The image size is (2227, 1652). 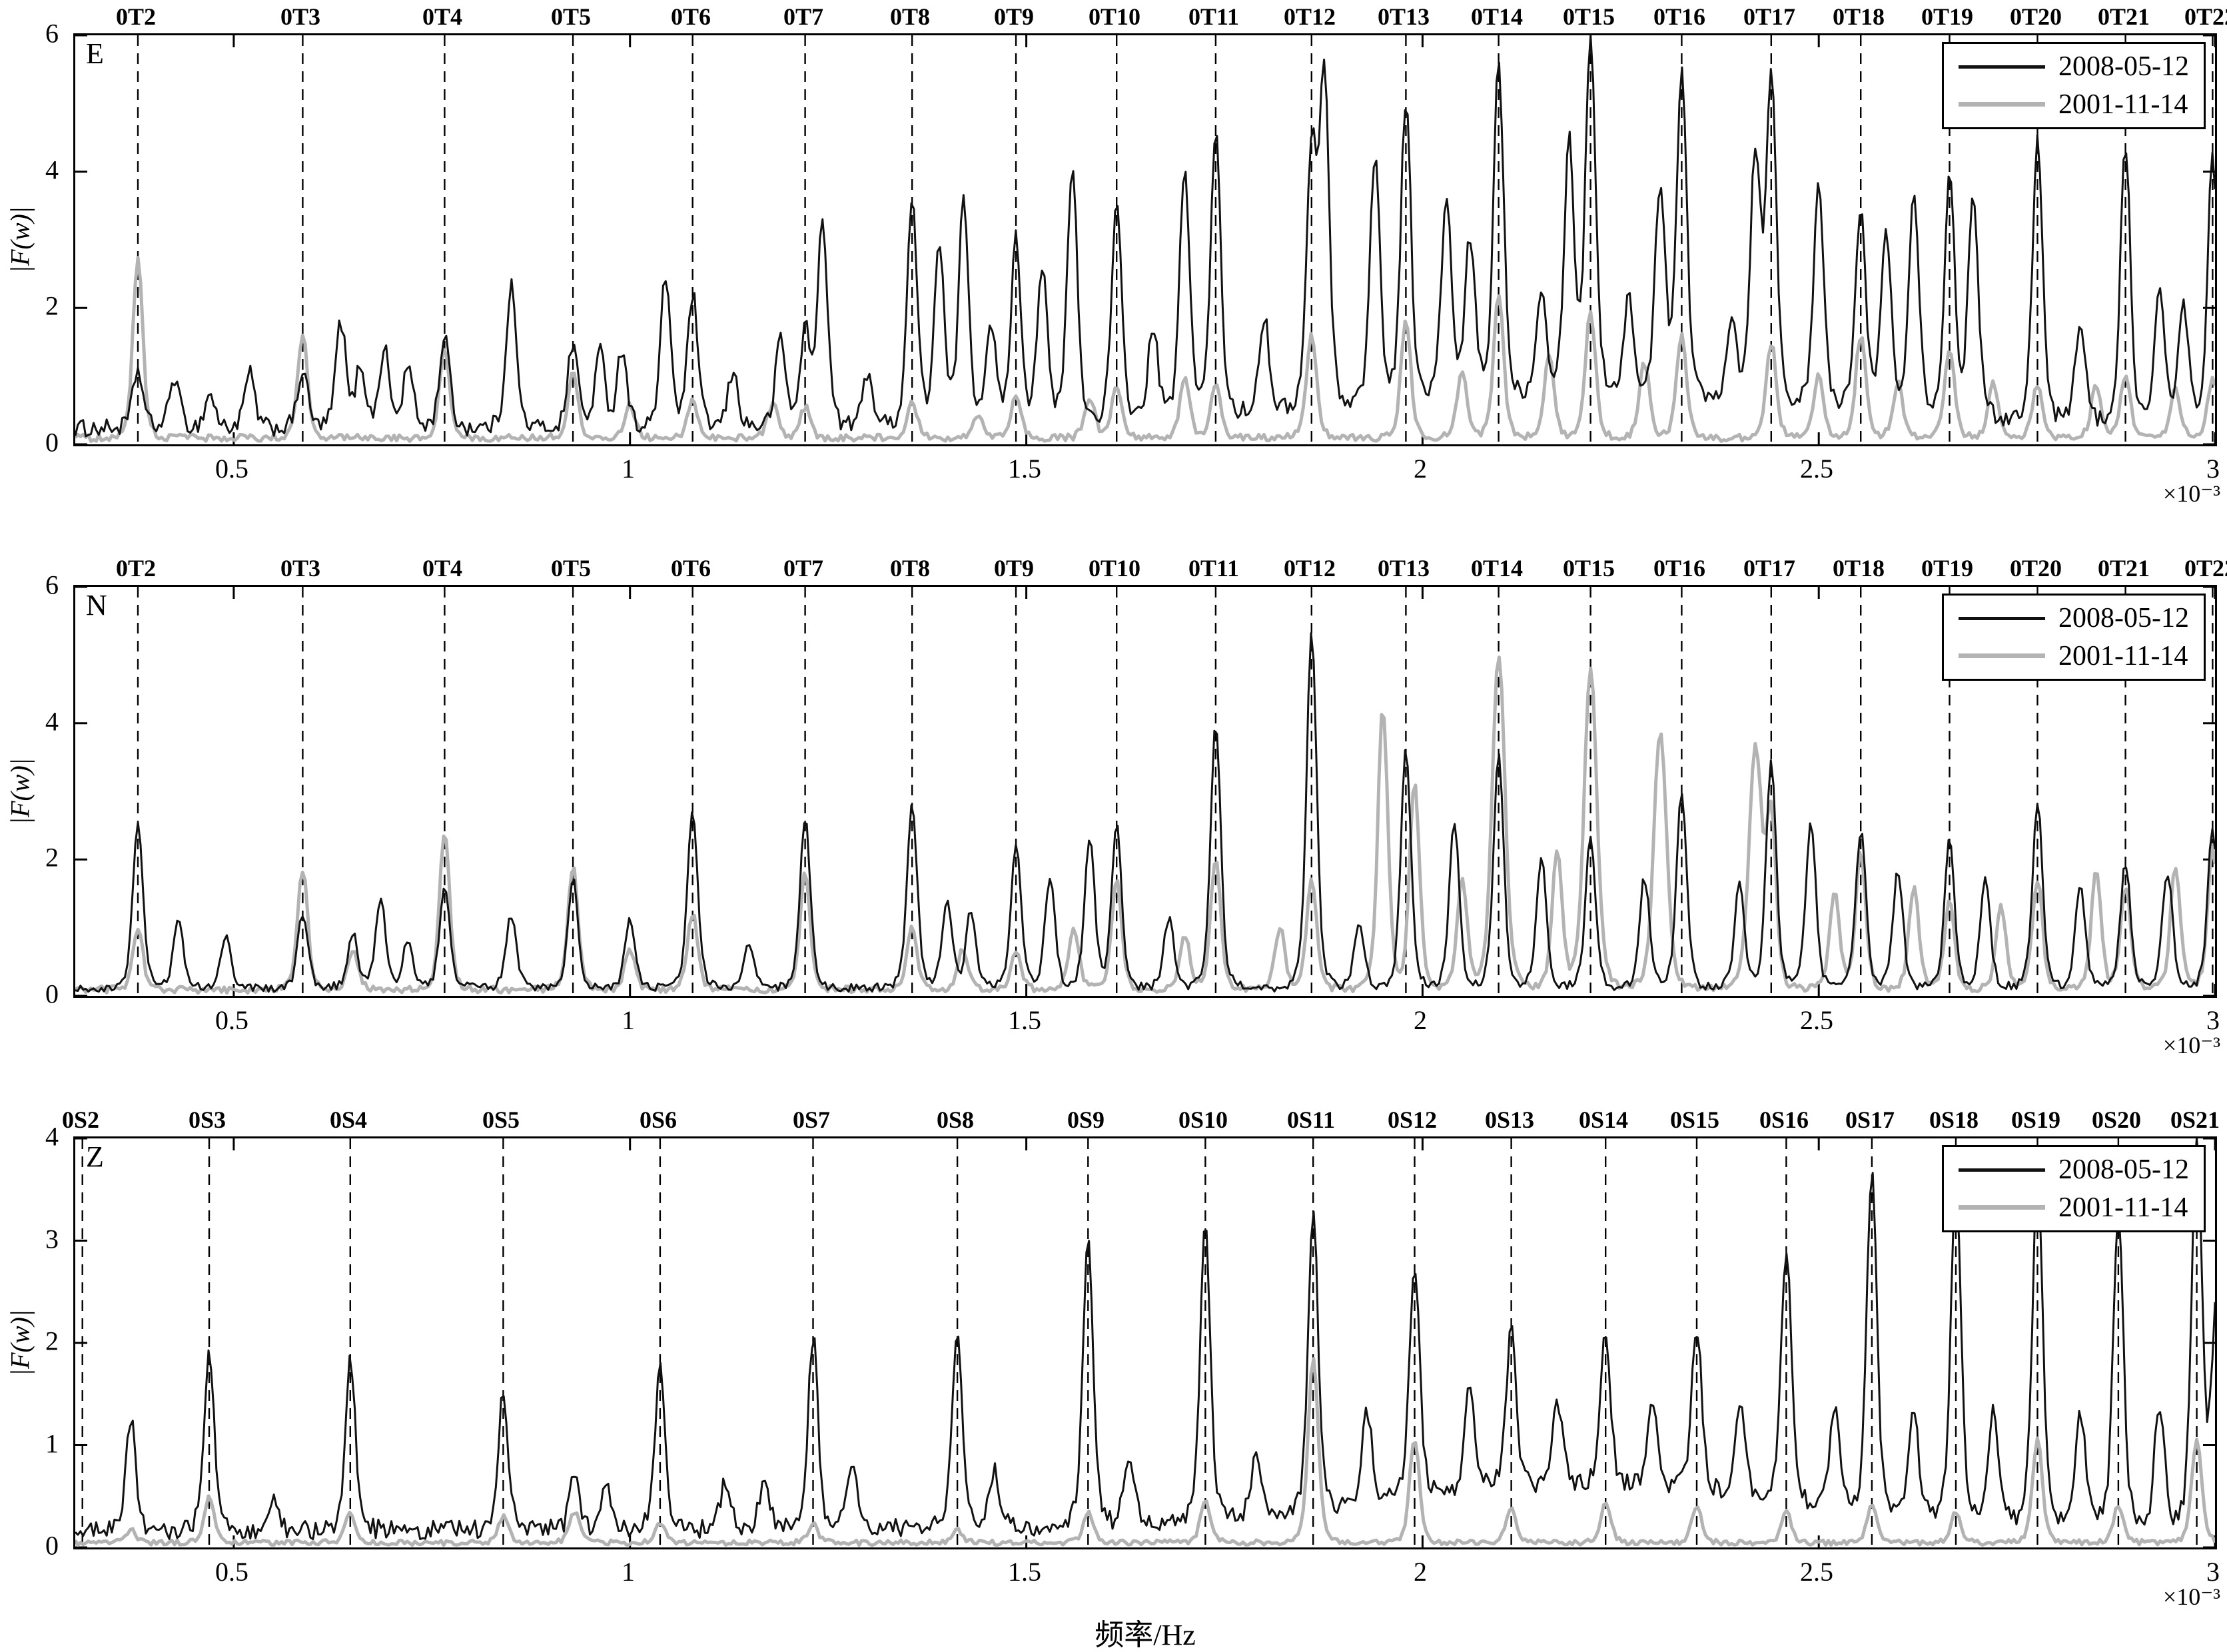 What do you see at coordinates (2191, 1045) in the screenshot?
I see `x-scale-exponent: ×10⁻³` at bounding box center [2191, 1045].